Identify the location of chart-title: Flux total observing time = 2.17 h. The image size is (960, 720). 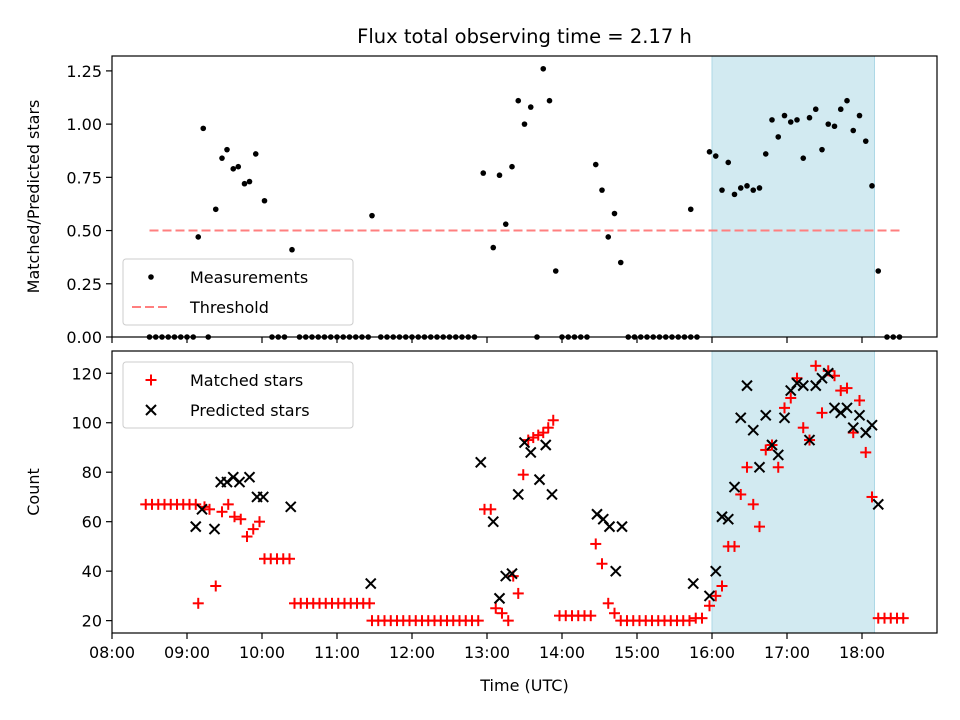
(524, 36).